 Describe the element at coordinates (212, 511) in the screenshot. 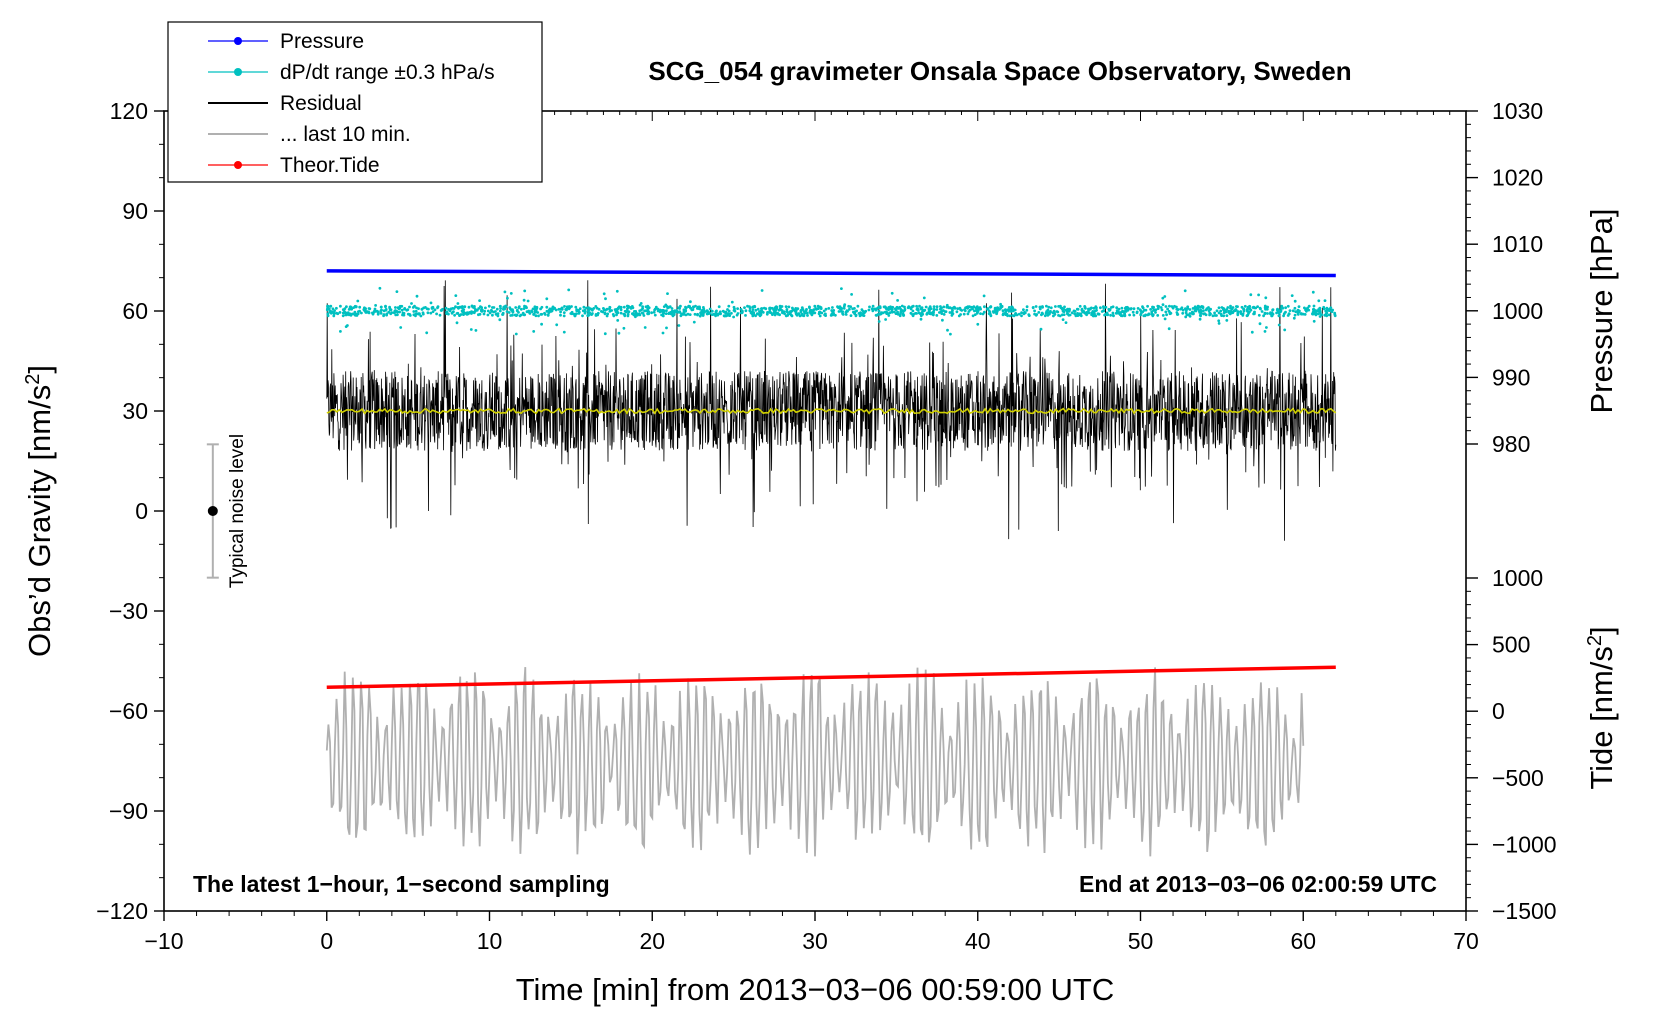

I see `noise-bar-center-dot` at that location.